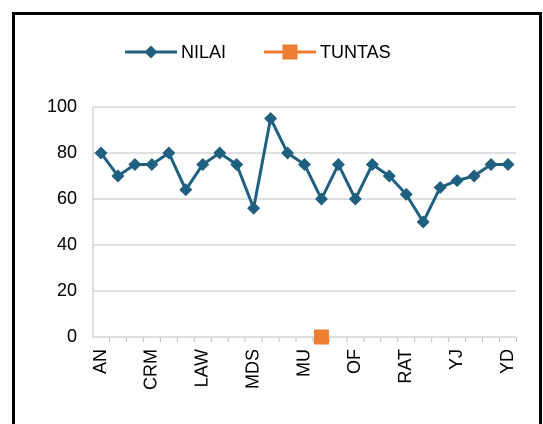  Describe the element at coordinates (203, 52) in the screenshot. I see `legend-label: NILAI` at that location.